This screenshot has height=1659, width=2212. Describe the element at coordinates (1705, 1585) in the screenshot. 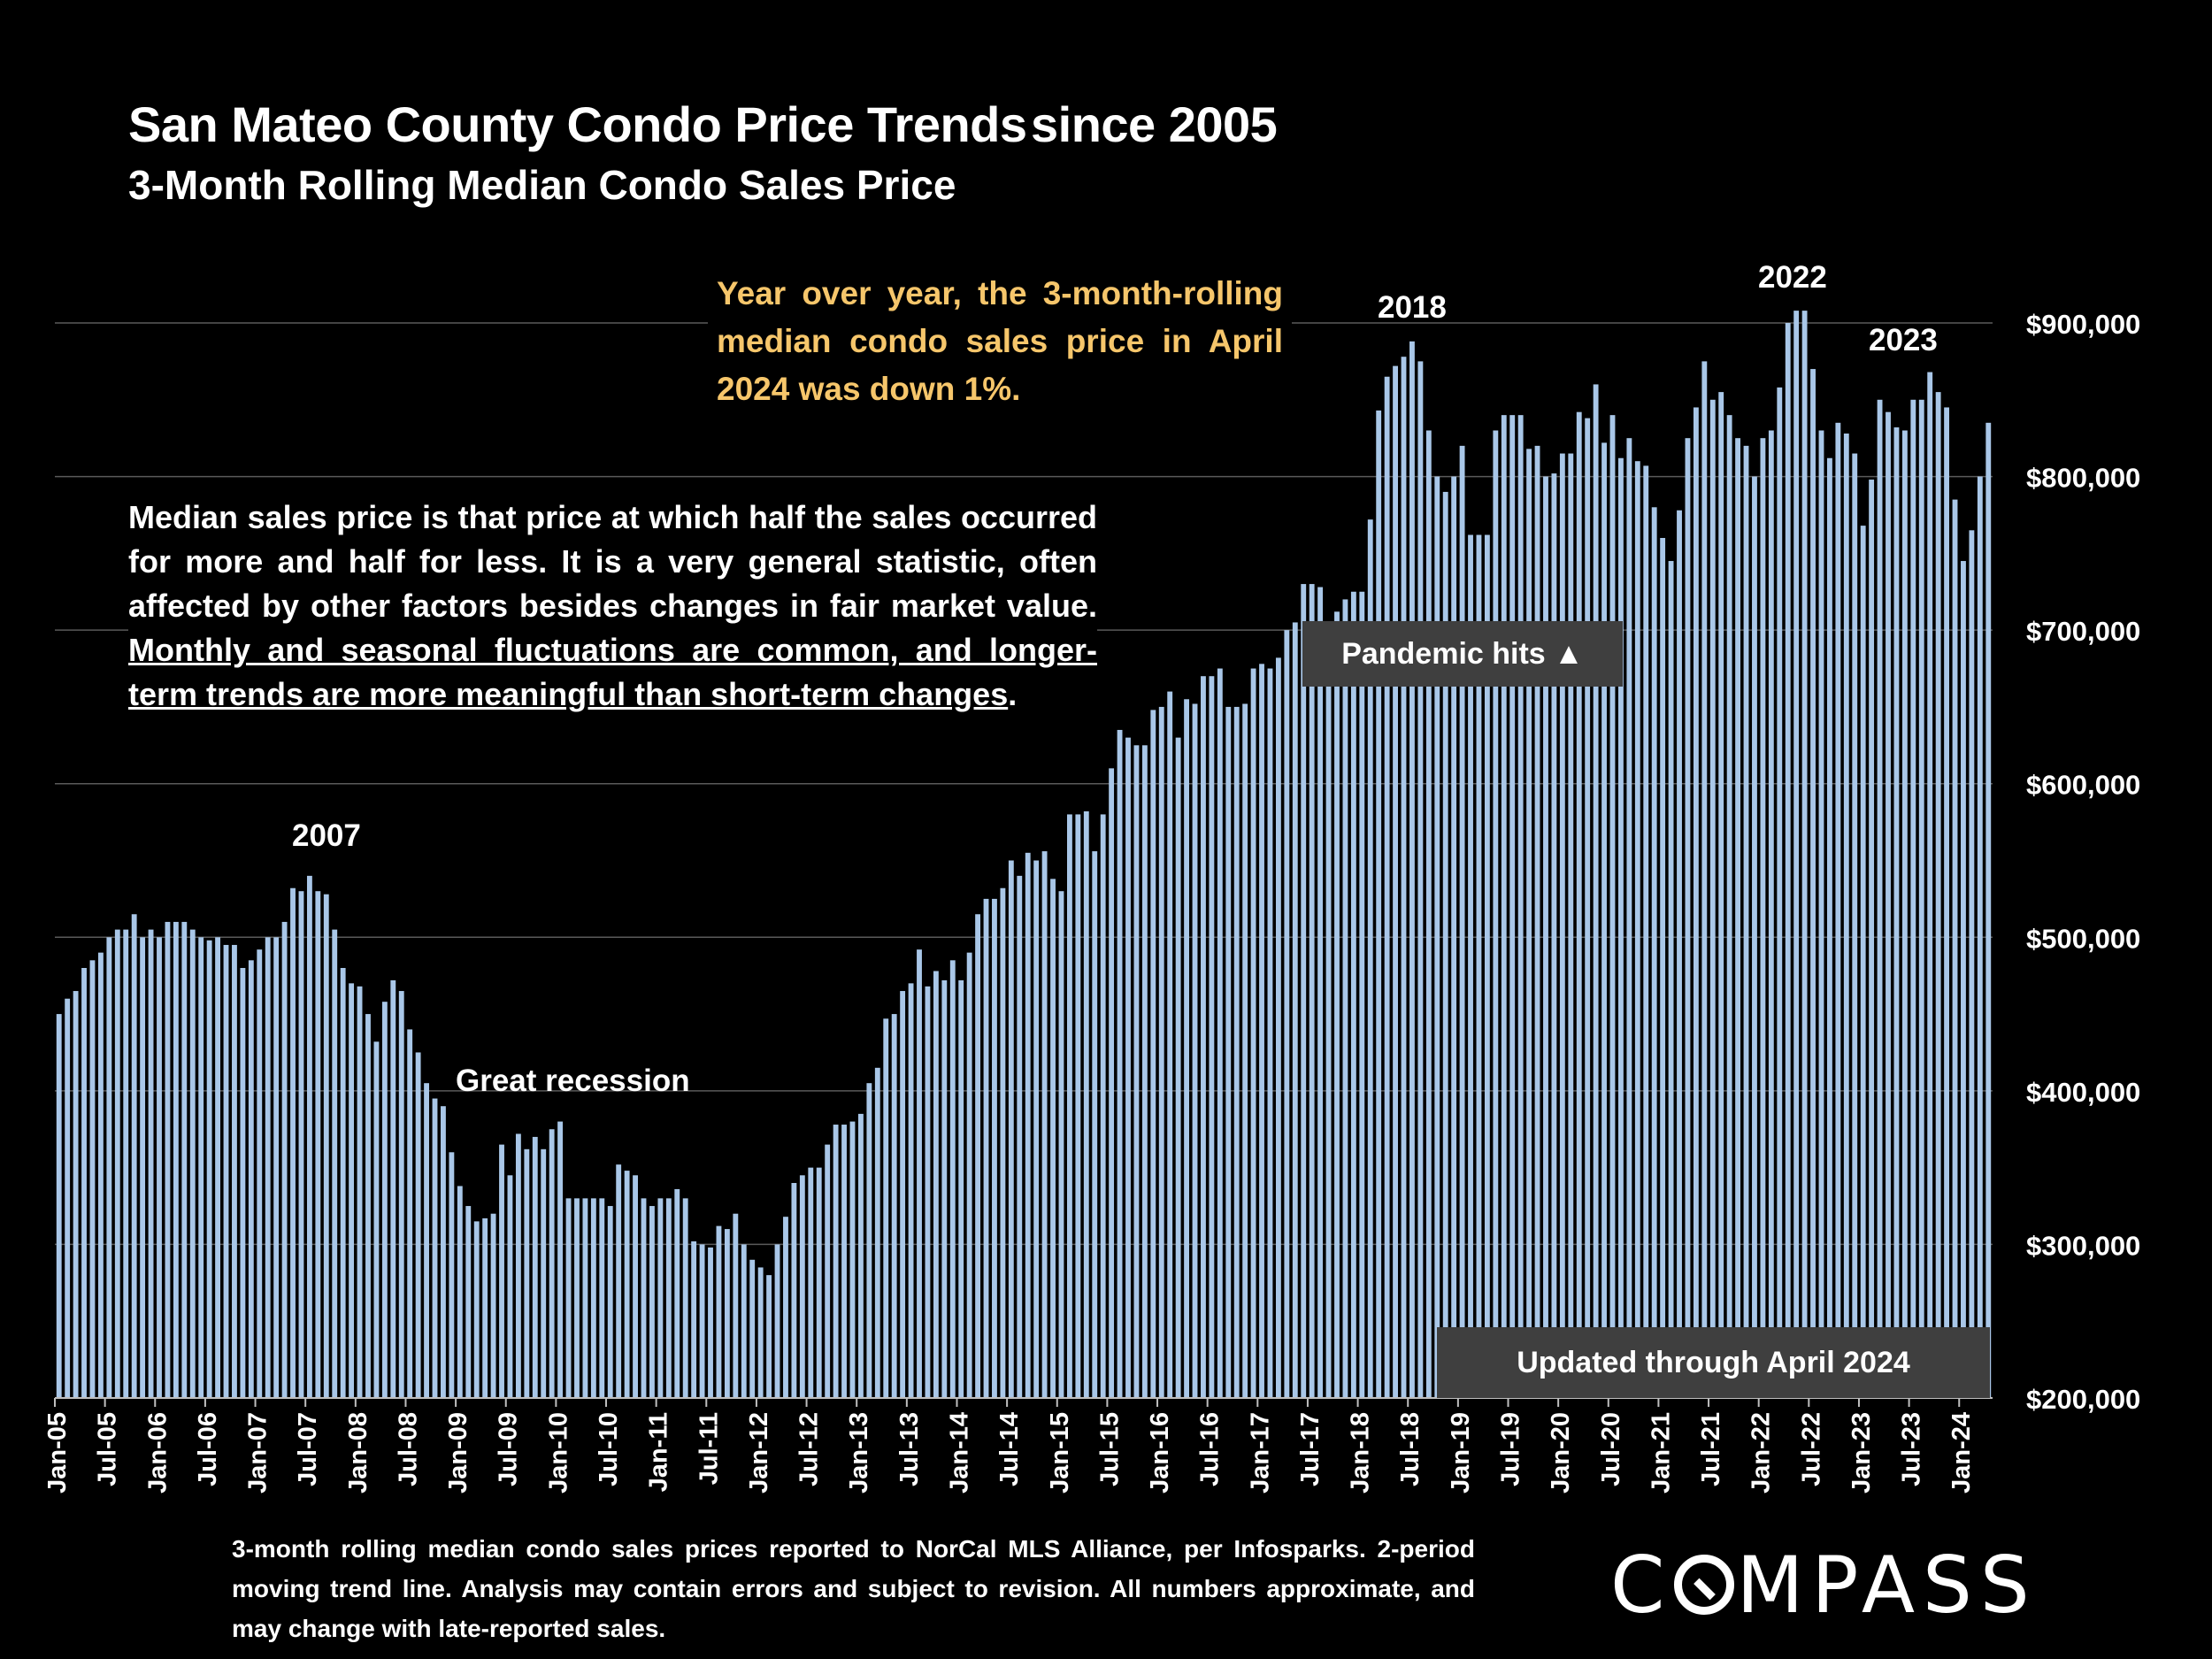

I see `compass-o-icon` at that location.